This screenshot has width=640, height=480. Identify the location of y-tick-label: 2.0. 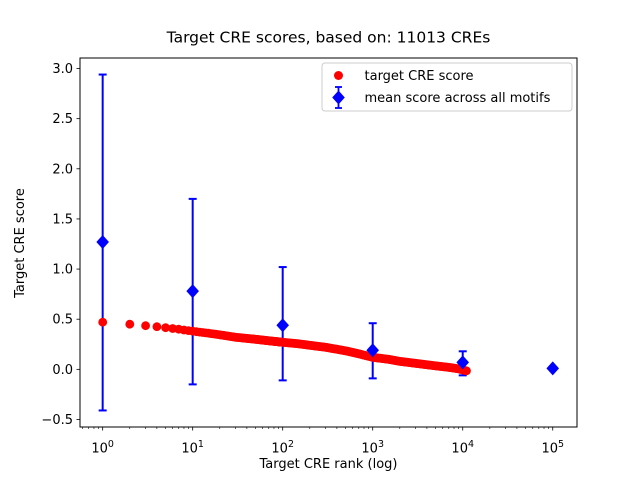
(62, 169).